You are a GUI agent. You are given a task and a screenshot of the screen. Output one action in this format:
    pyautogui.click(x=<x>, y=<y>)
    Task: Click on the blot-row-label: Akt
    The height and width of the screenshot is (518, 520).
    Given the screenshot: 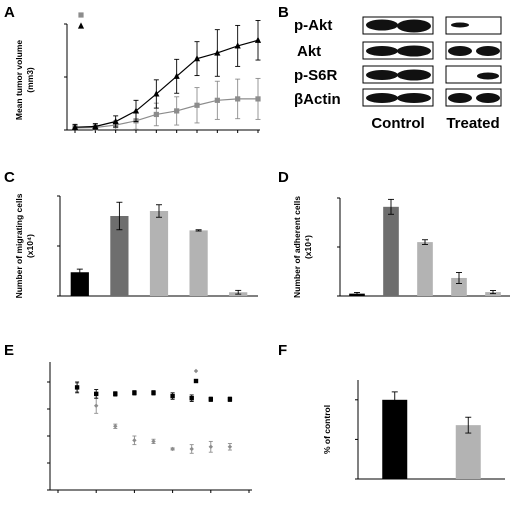 What is the action you would take?
    pyautogui.click(x=309, y=51)
    